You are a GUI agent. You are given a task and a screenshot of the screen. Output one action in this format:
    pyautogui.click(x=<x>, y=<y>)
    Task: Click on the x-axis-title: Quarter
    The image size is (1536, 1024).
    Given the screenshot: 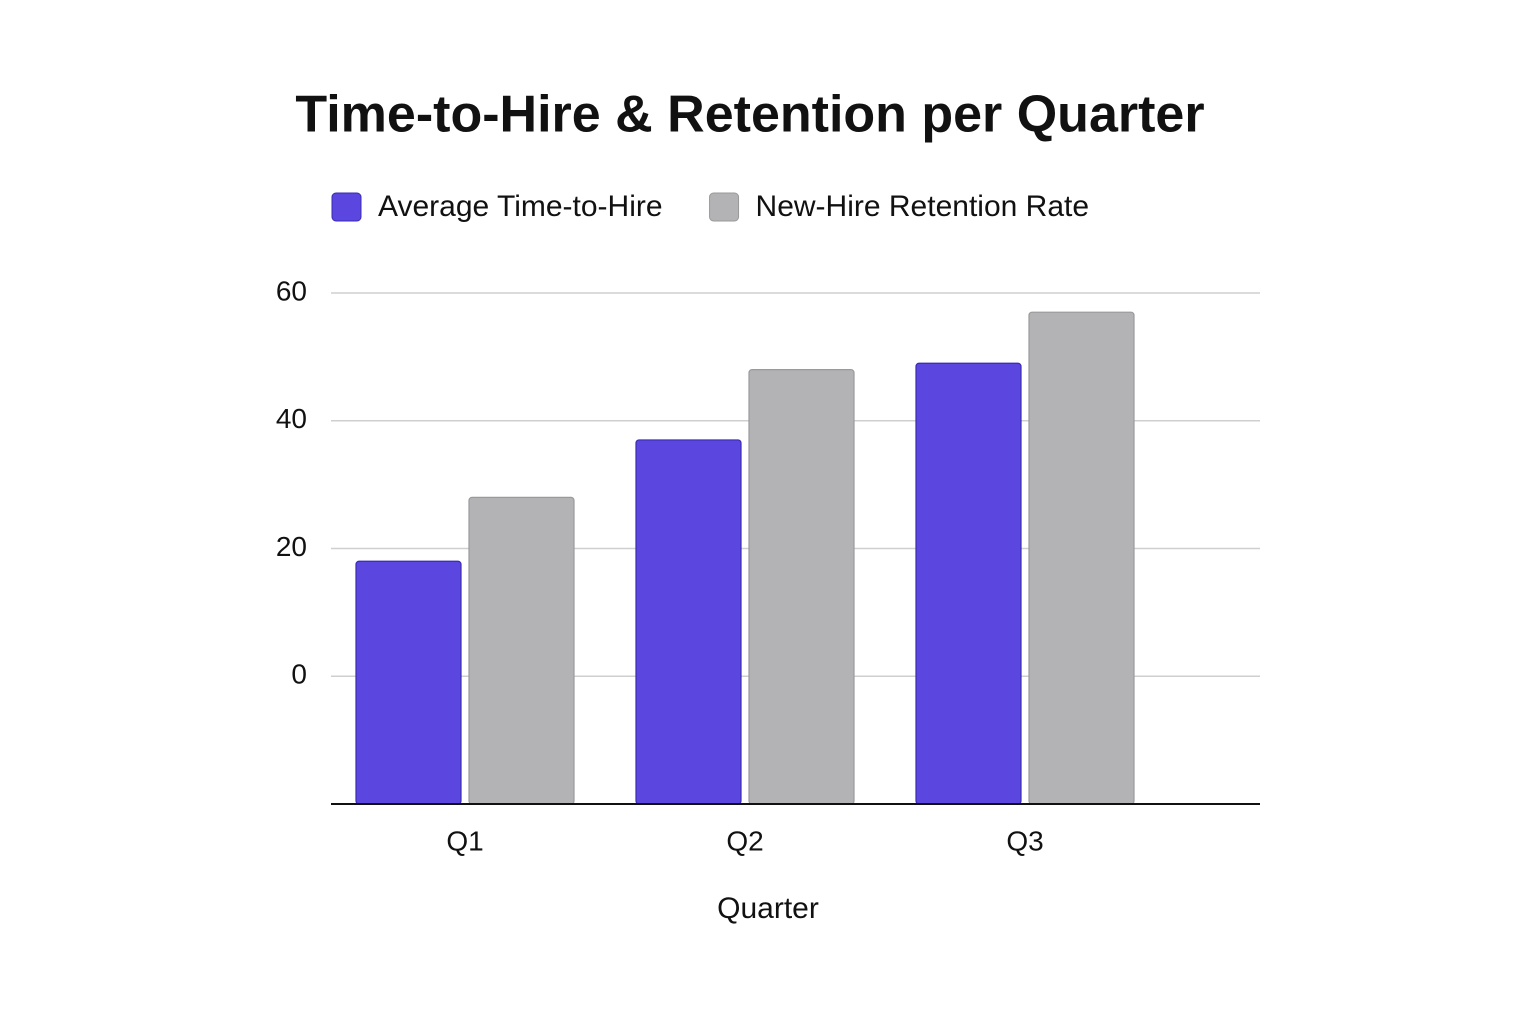 What is the action you would take?
    pyautogui.click(x=768, y=908)
    